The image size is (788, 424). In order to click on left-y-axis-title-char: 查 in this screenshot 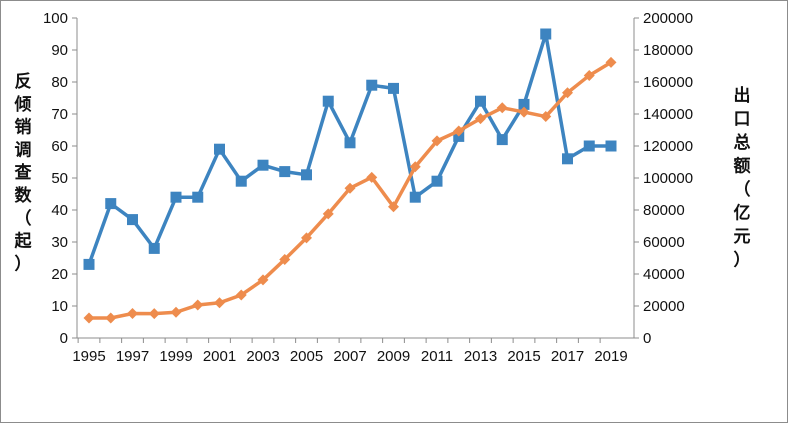, I will do `click(23, 172)`.